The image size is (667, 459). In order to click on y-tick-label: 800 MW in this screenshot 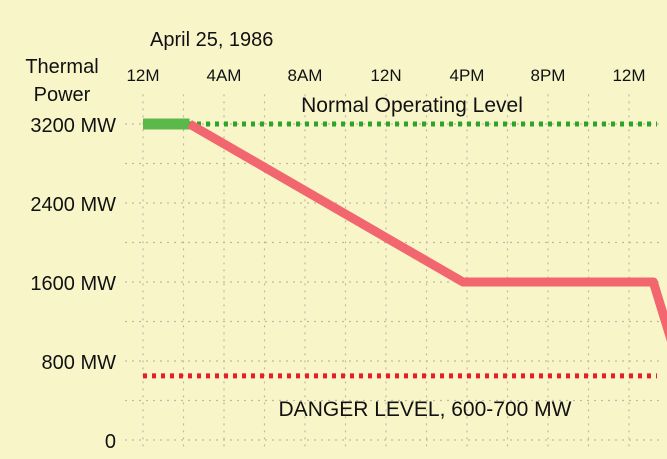, I will do `click(79, 363)`.